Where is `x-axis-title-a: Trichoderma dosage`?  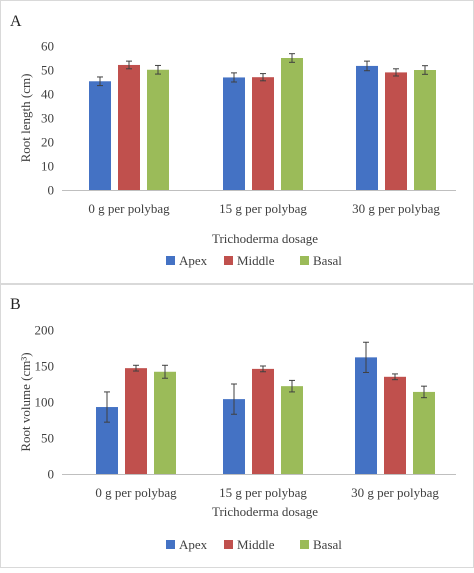
x-axis-title-a: Trichoderma dosage is located at coordinates (265, 238).